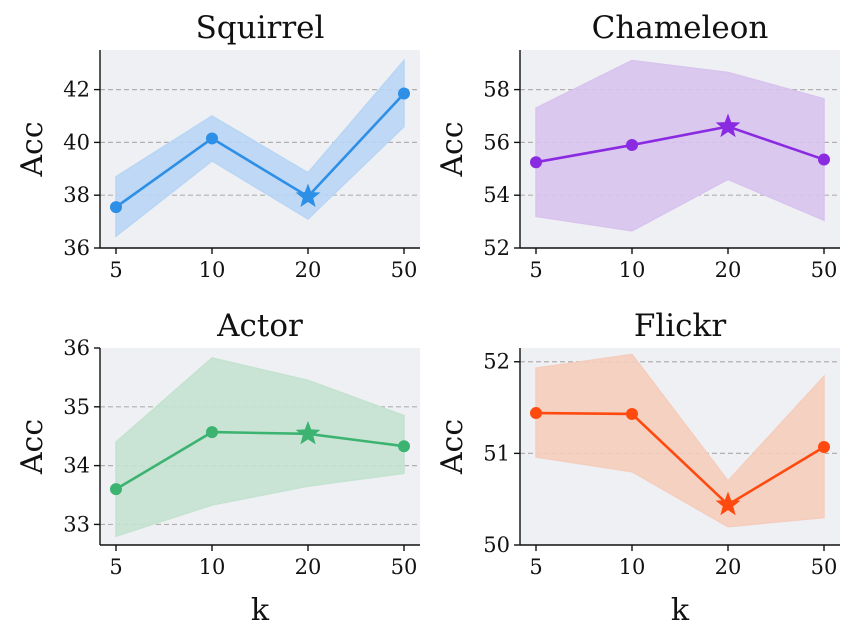 This screenshot has height=643, width=863. Describe the element at coordinates (76, 466) in the screenshot. I see `y-tick-label: 34` at that location.